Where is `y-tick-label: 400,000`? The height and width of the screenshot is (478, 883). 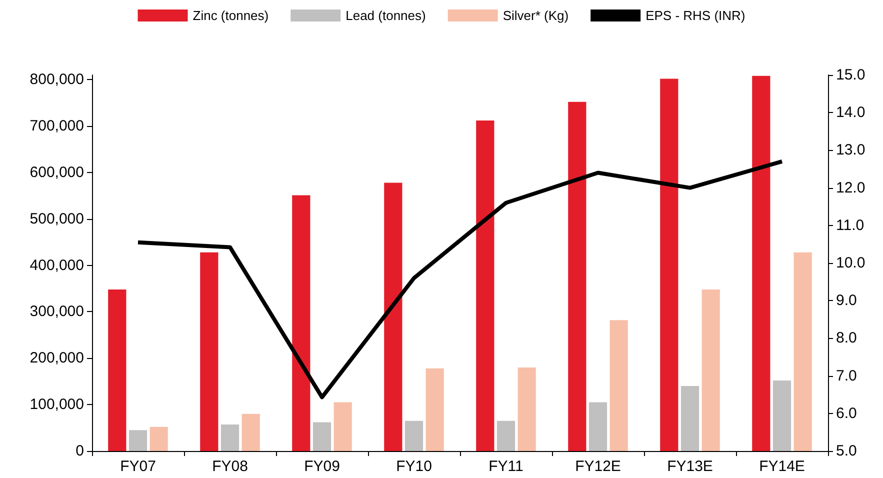 y-tick-label: 400,000 is located at coordinates (57, 265).